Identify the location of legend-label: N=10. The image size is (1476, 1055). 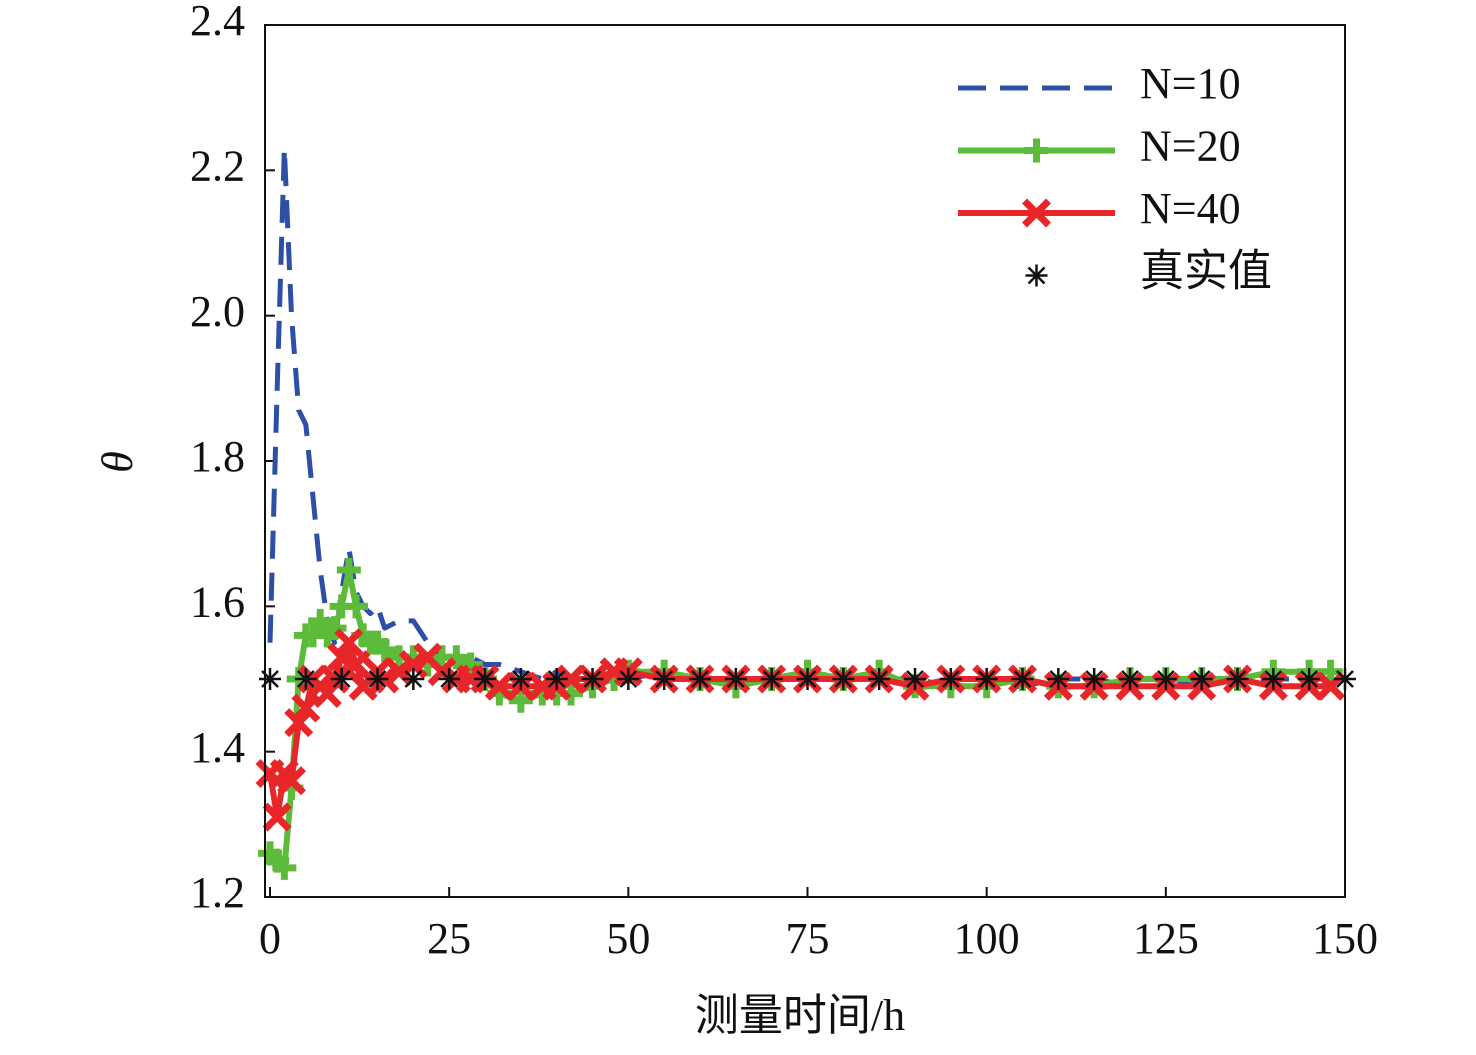
(1190, 83).